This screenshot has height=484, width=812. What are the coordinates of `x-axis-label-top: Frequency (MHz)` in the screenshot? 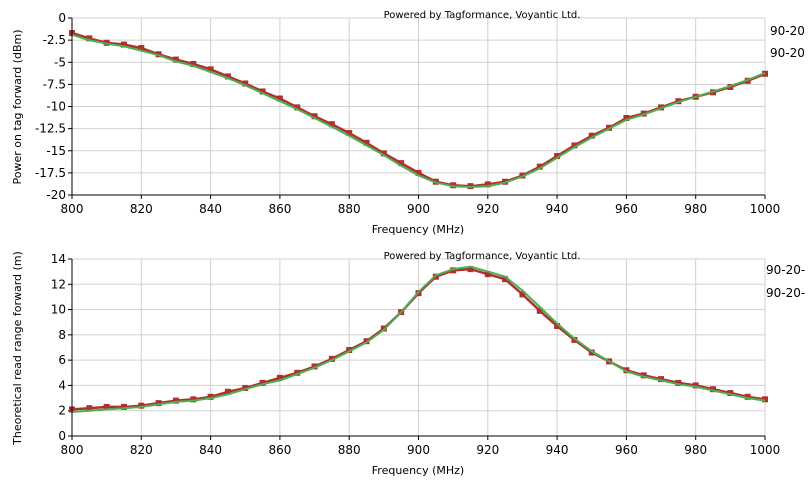 It's located at (418, 229).